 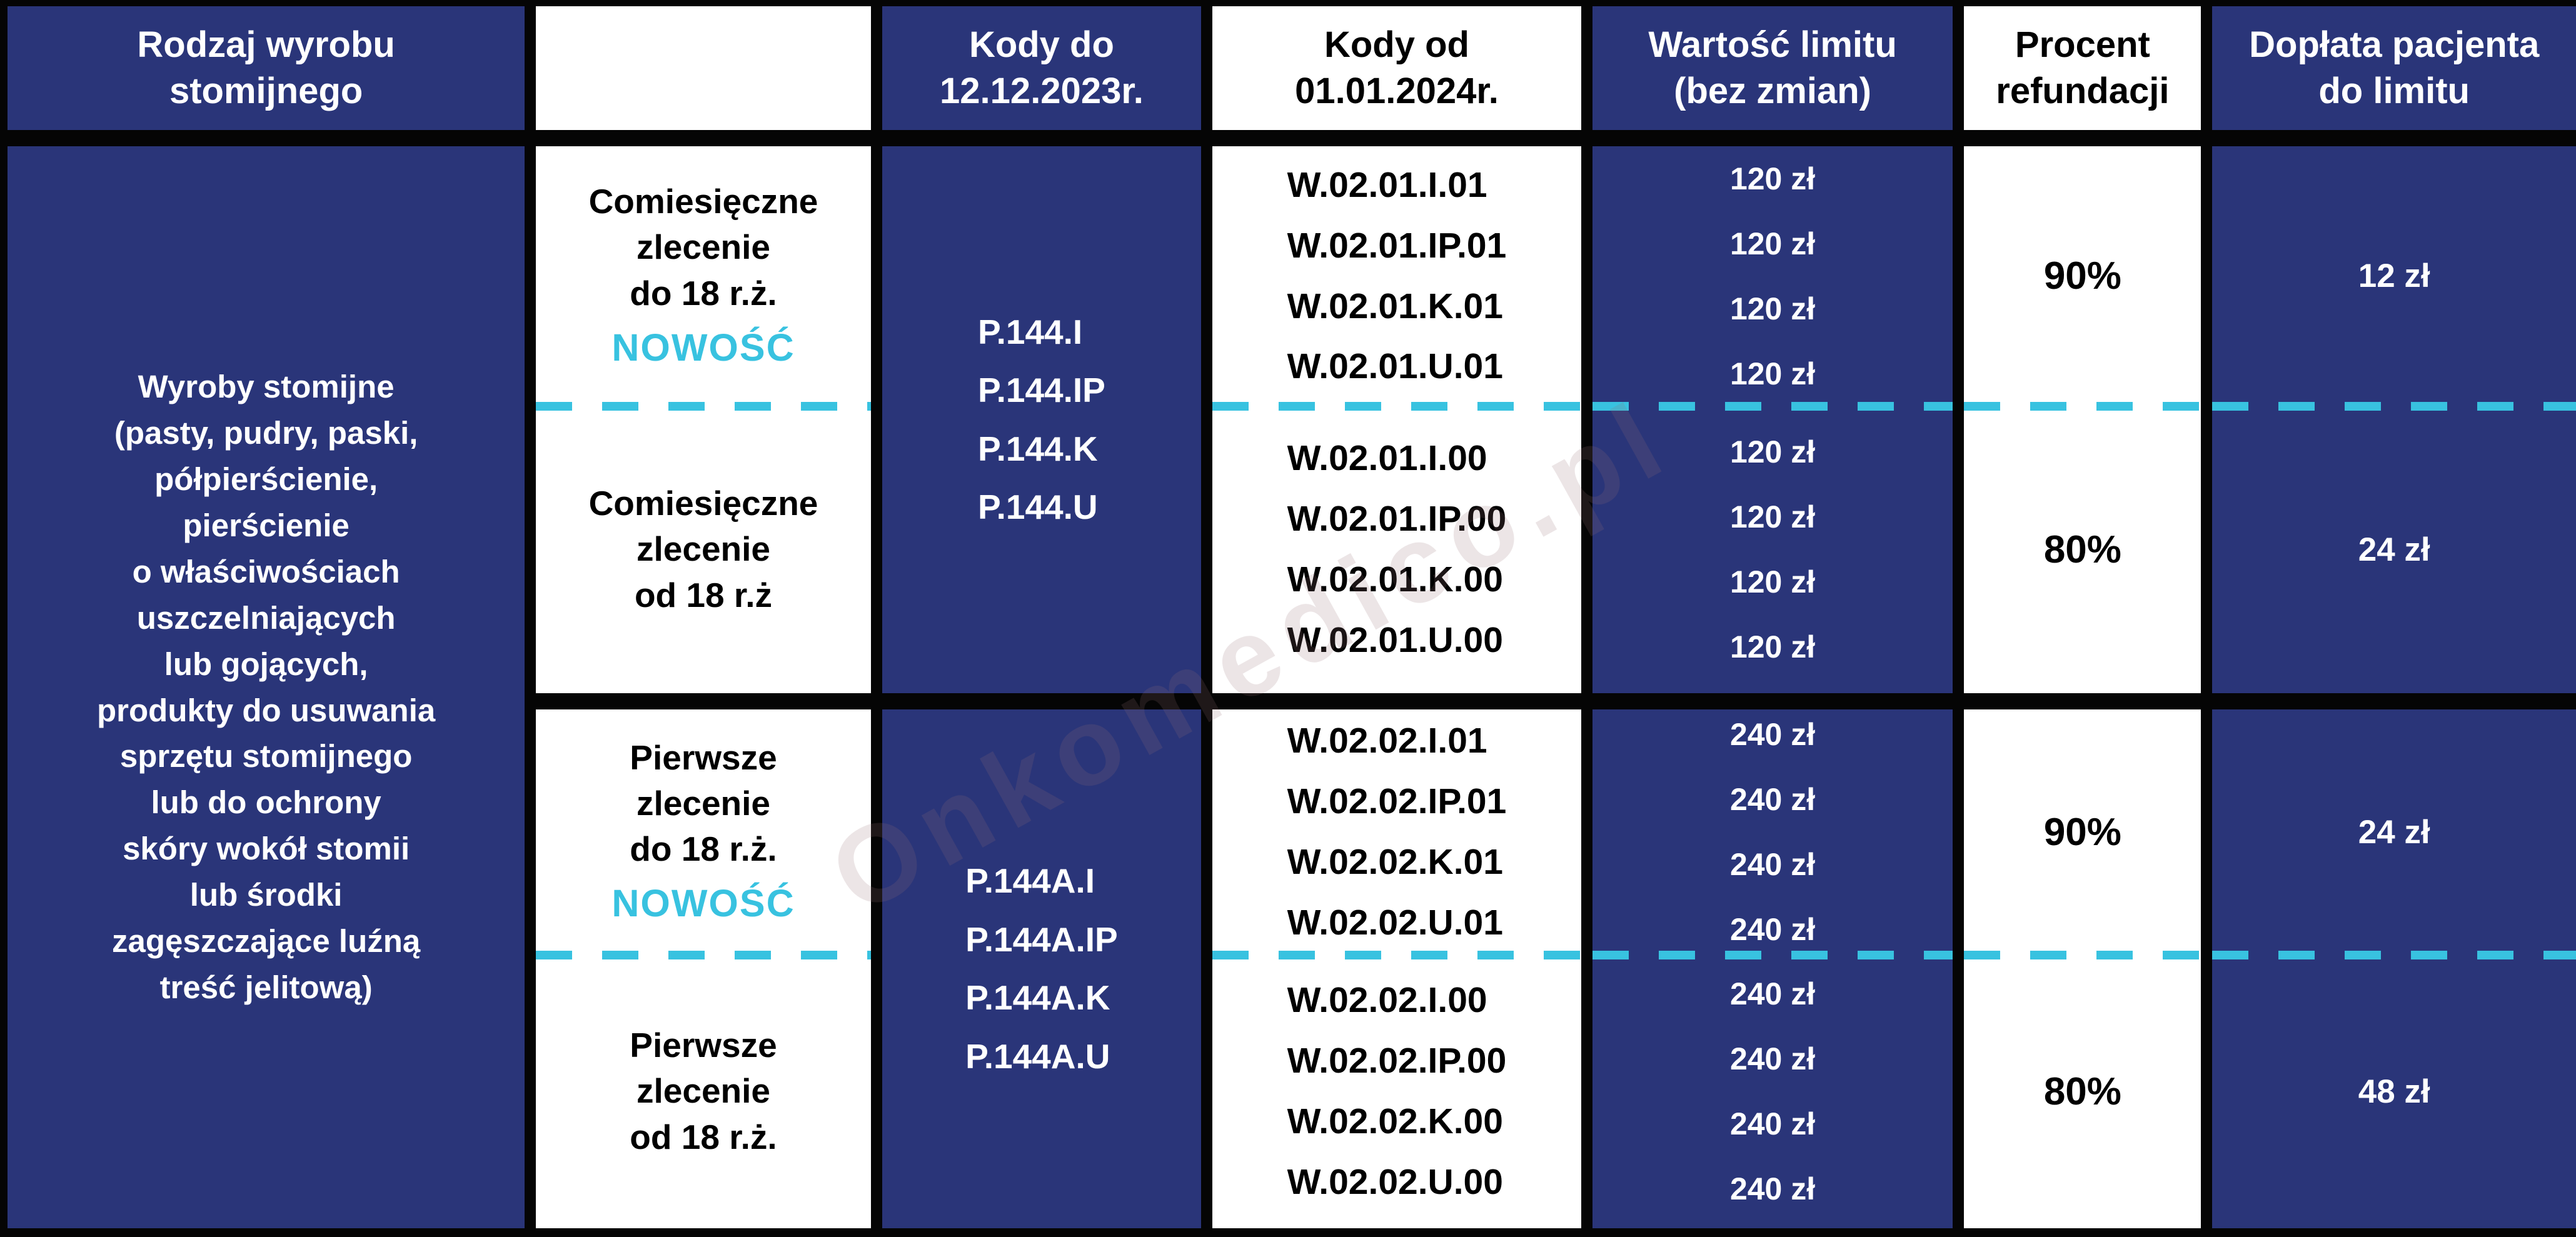 I want to click on header-refund: Procent refundacji, so click(x=2082, y=68).